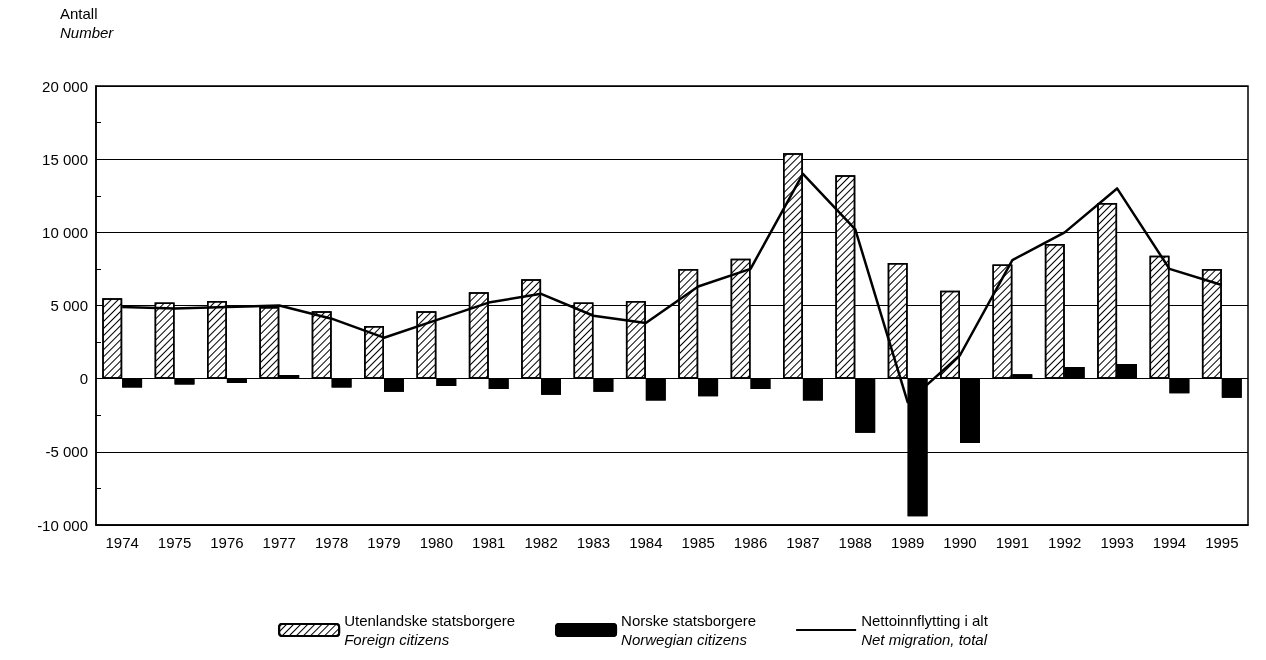  Describe the element at coordinates (87, 23) in the screenshot. I see `y-axis-title: Antall Number` at that location.